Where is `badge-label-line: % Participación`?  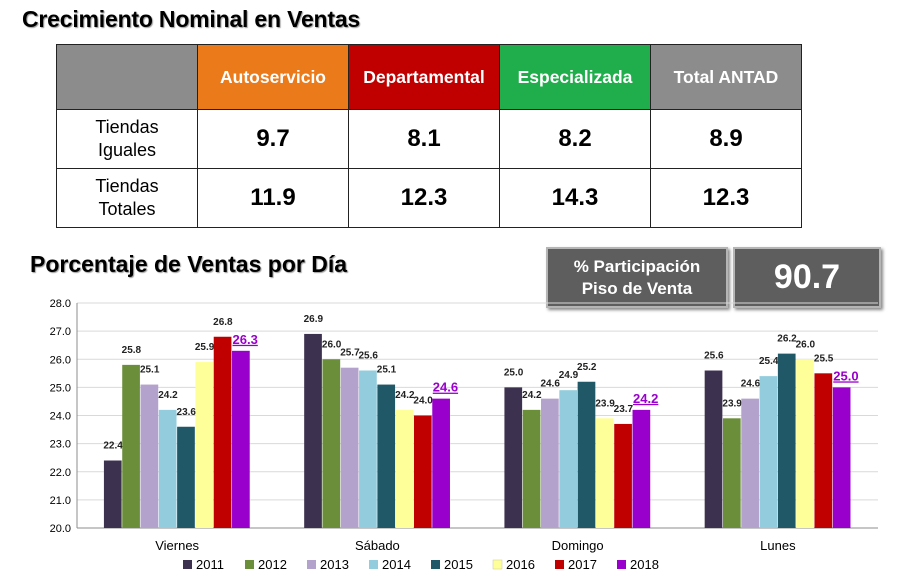 badge-label-line: % Participación is located at coordinates (637, 266).